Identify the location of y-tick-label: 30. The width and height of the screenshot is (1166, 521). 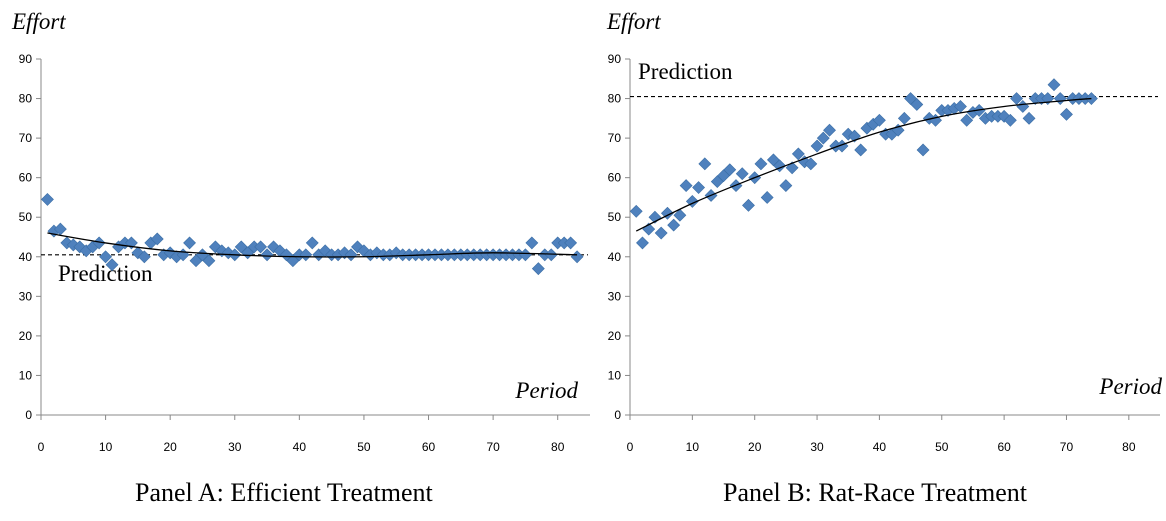
(615, 296).